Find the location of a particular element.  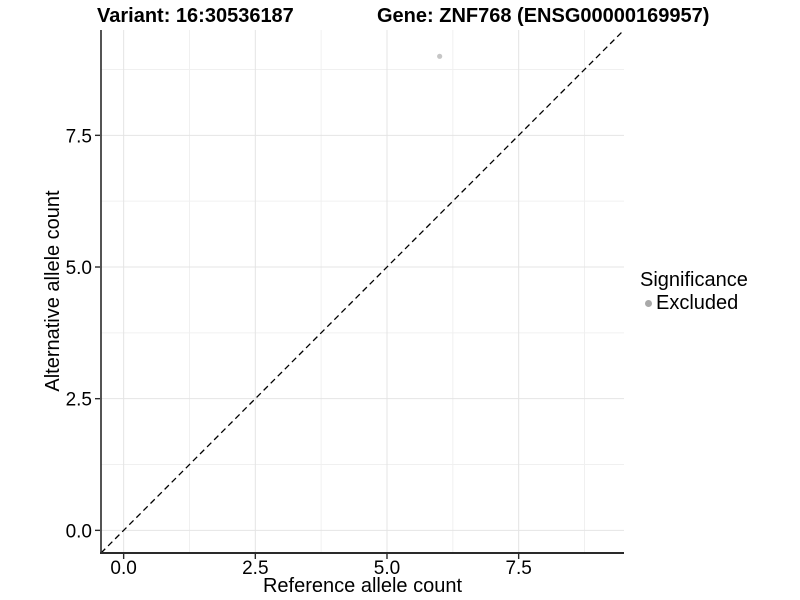

legend: Significance Excluded is located at coordinates (694, 291).